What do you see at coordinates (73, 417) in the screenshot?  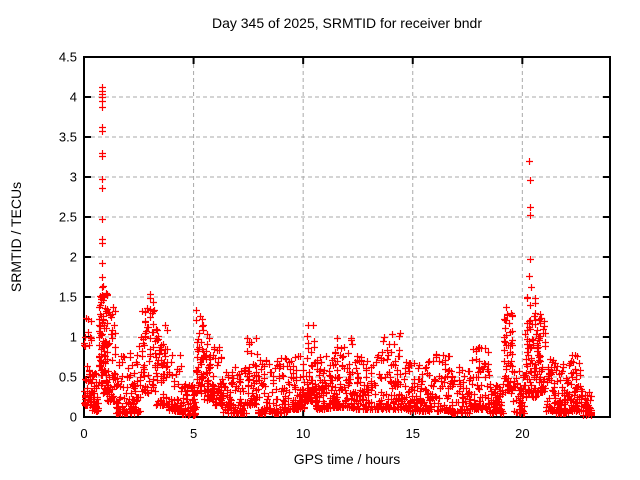 I see `y-tick-label: 0` at bounding box center [73, 417].